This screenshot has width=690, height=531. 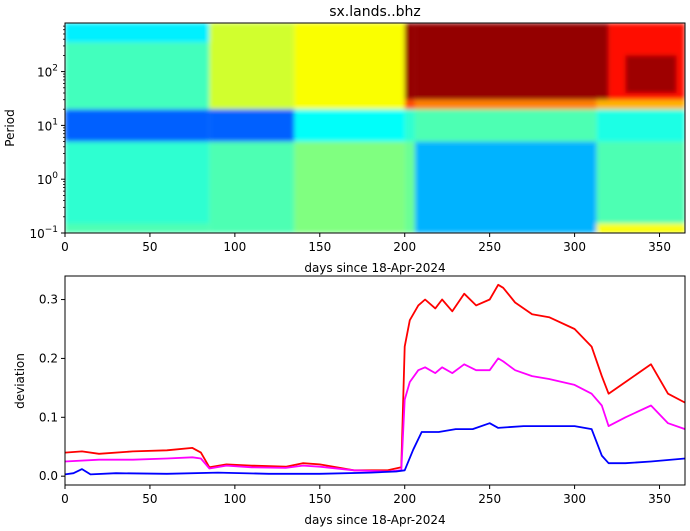 What do you see at coordinates (47, 125) in the screenshot?
I see `y-tick-label: 10¹` at bounding box center [47, 125].